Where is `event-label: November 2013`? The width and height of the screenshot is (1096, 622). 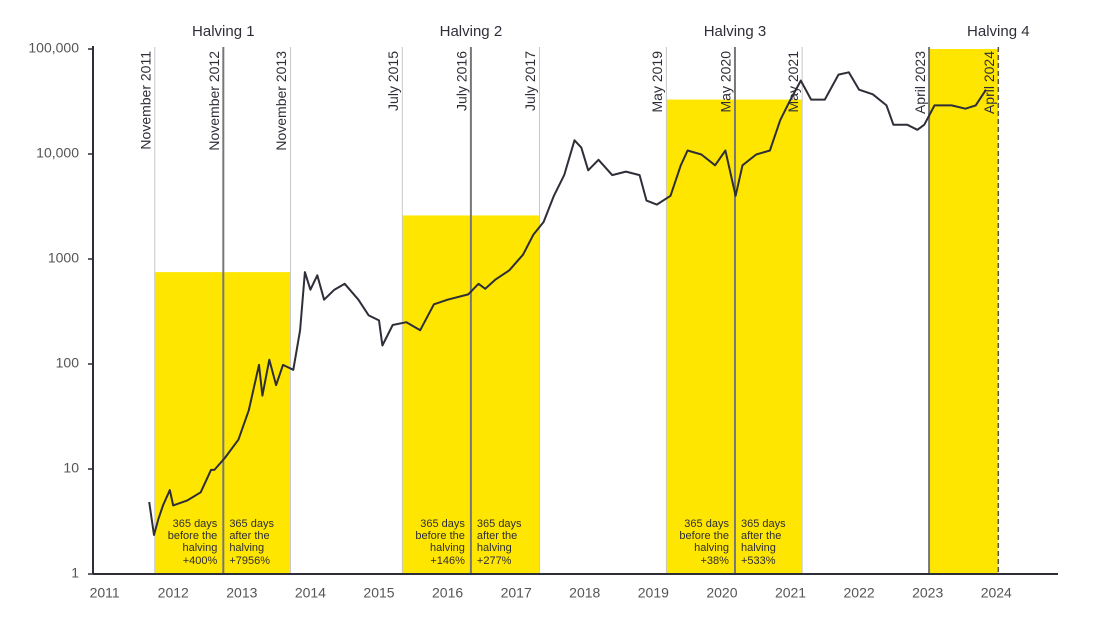 event-label: November 2013 is located at coordinates (281, 101).